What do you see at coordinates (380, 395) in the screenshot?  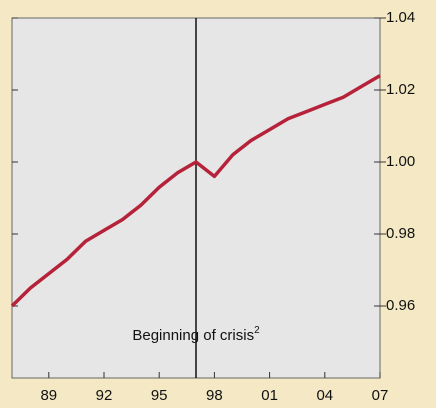 I see `x-tick-label: 07` at bounding box center [380, 395].